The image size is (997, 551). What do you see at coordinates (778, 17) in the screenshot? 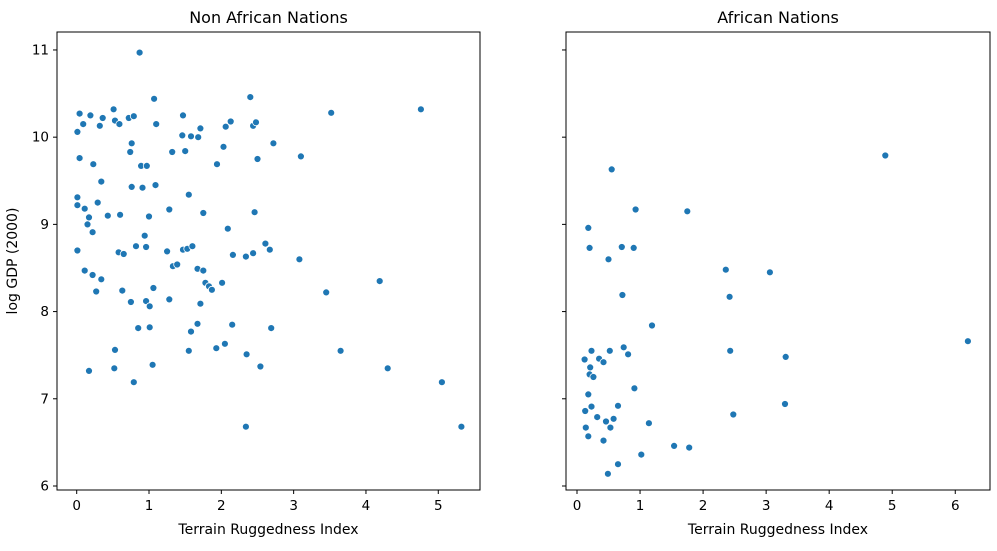
I see `subplot-title: African Nations` at bounding box center [778, 17].